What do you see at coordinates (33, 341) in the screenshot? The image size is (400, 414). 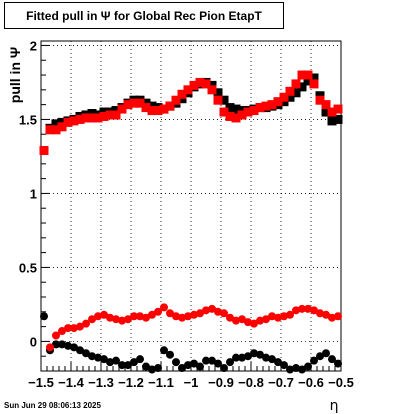 I see `y-tick-label: 0` at bounding box center [33, 341].